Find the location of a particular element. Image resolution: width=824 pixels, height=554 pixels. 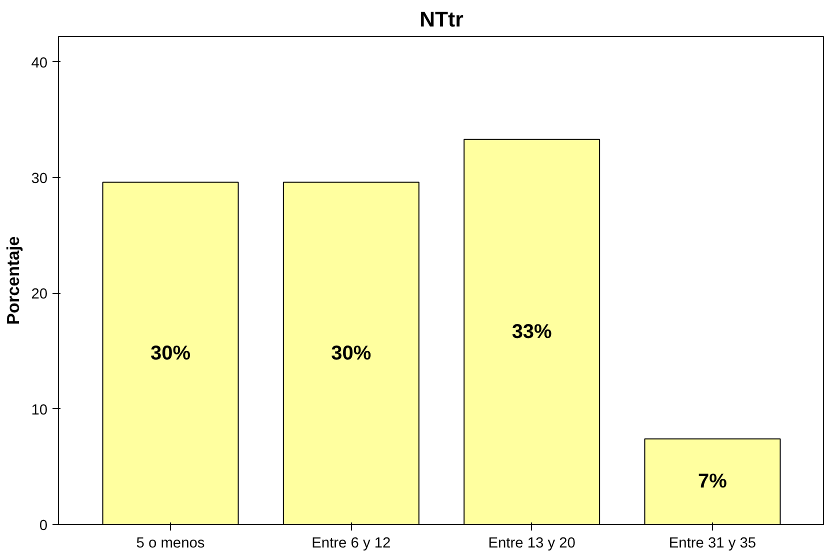

y-tick-label: 40 is located at coordinates (39, 63).